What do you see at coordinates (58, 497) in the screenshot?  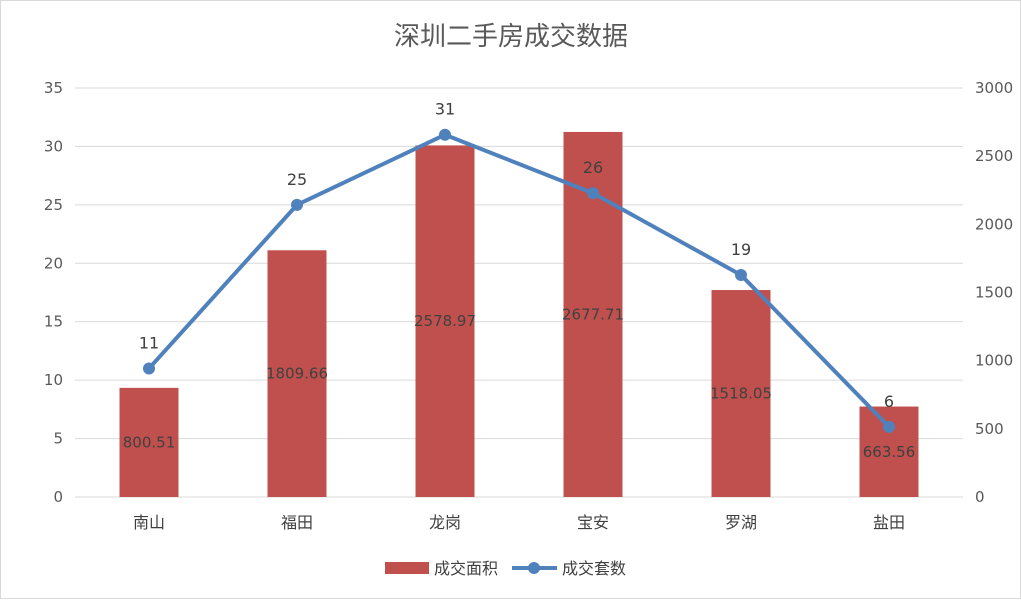 I see `y-left-tick-label: 0` at bounding box center [58, 497].